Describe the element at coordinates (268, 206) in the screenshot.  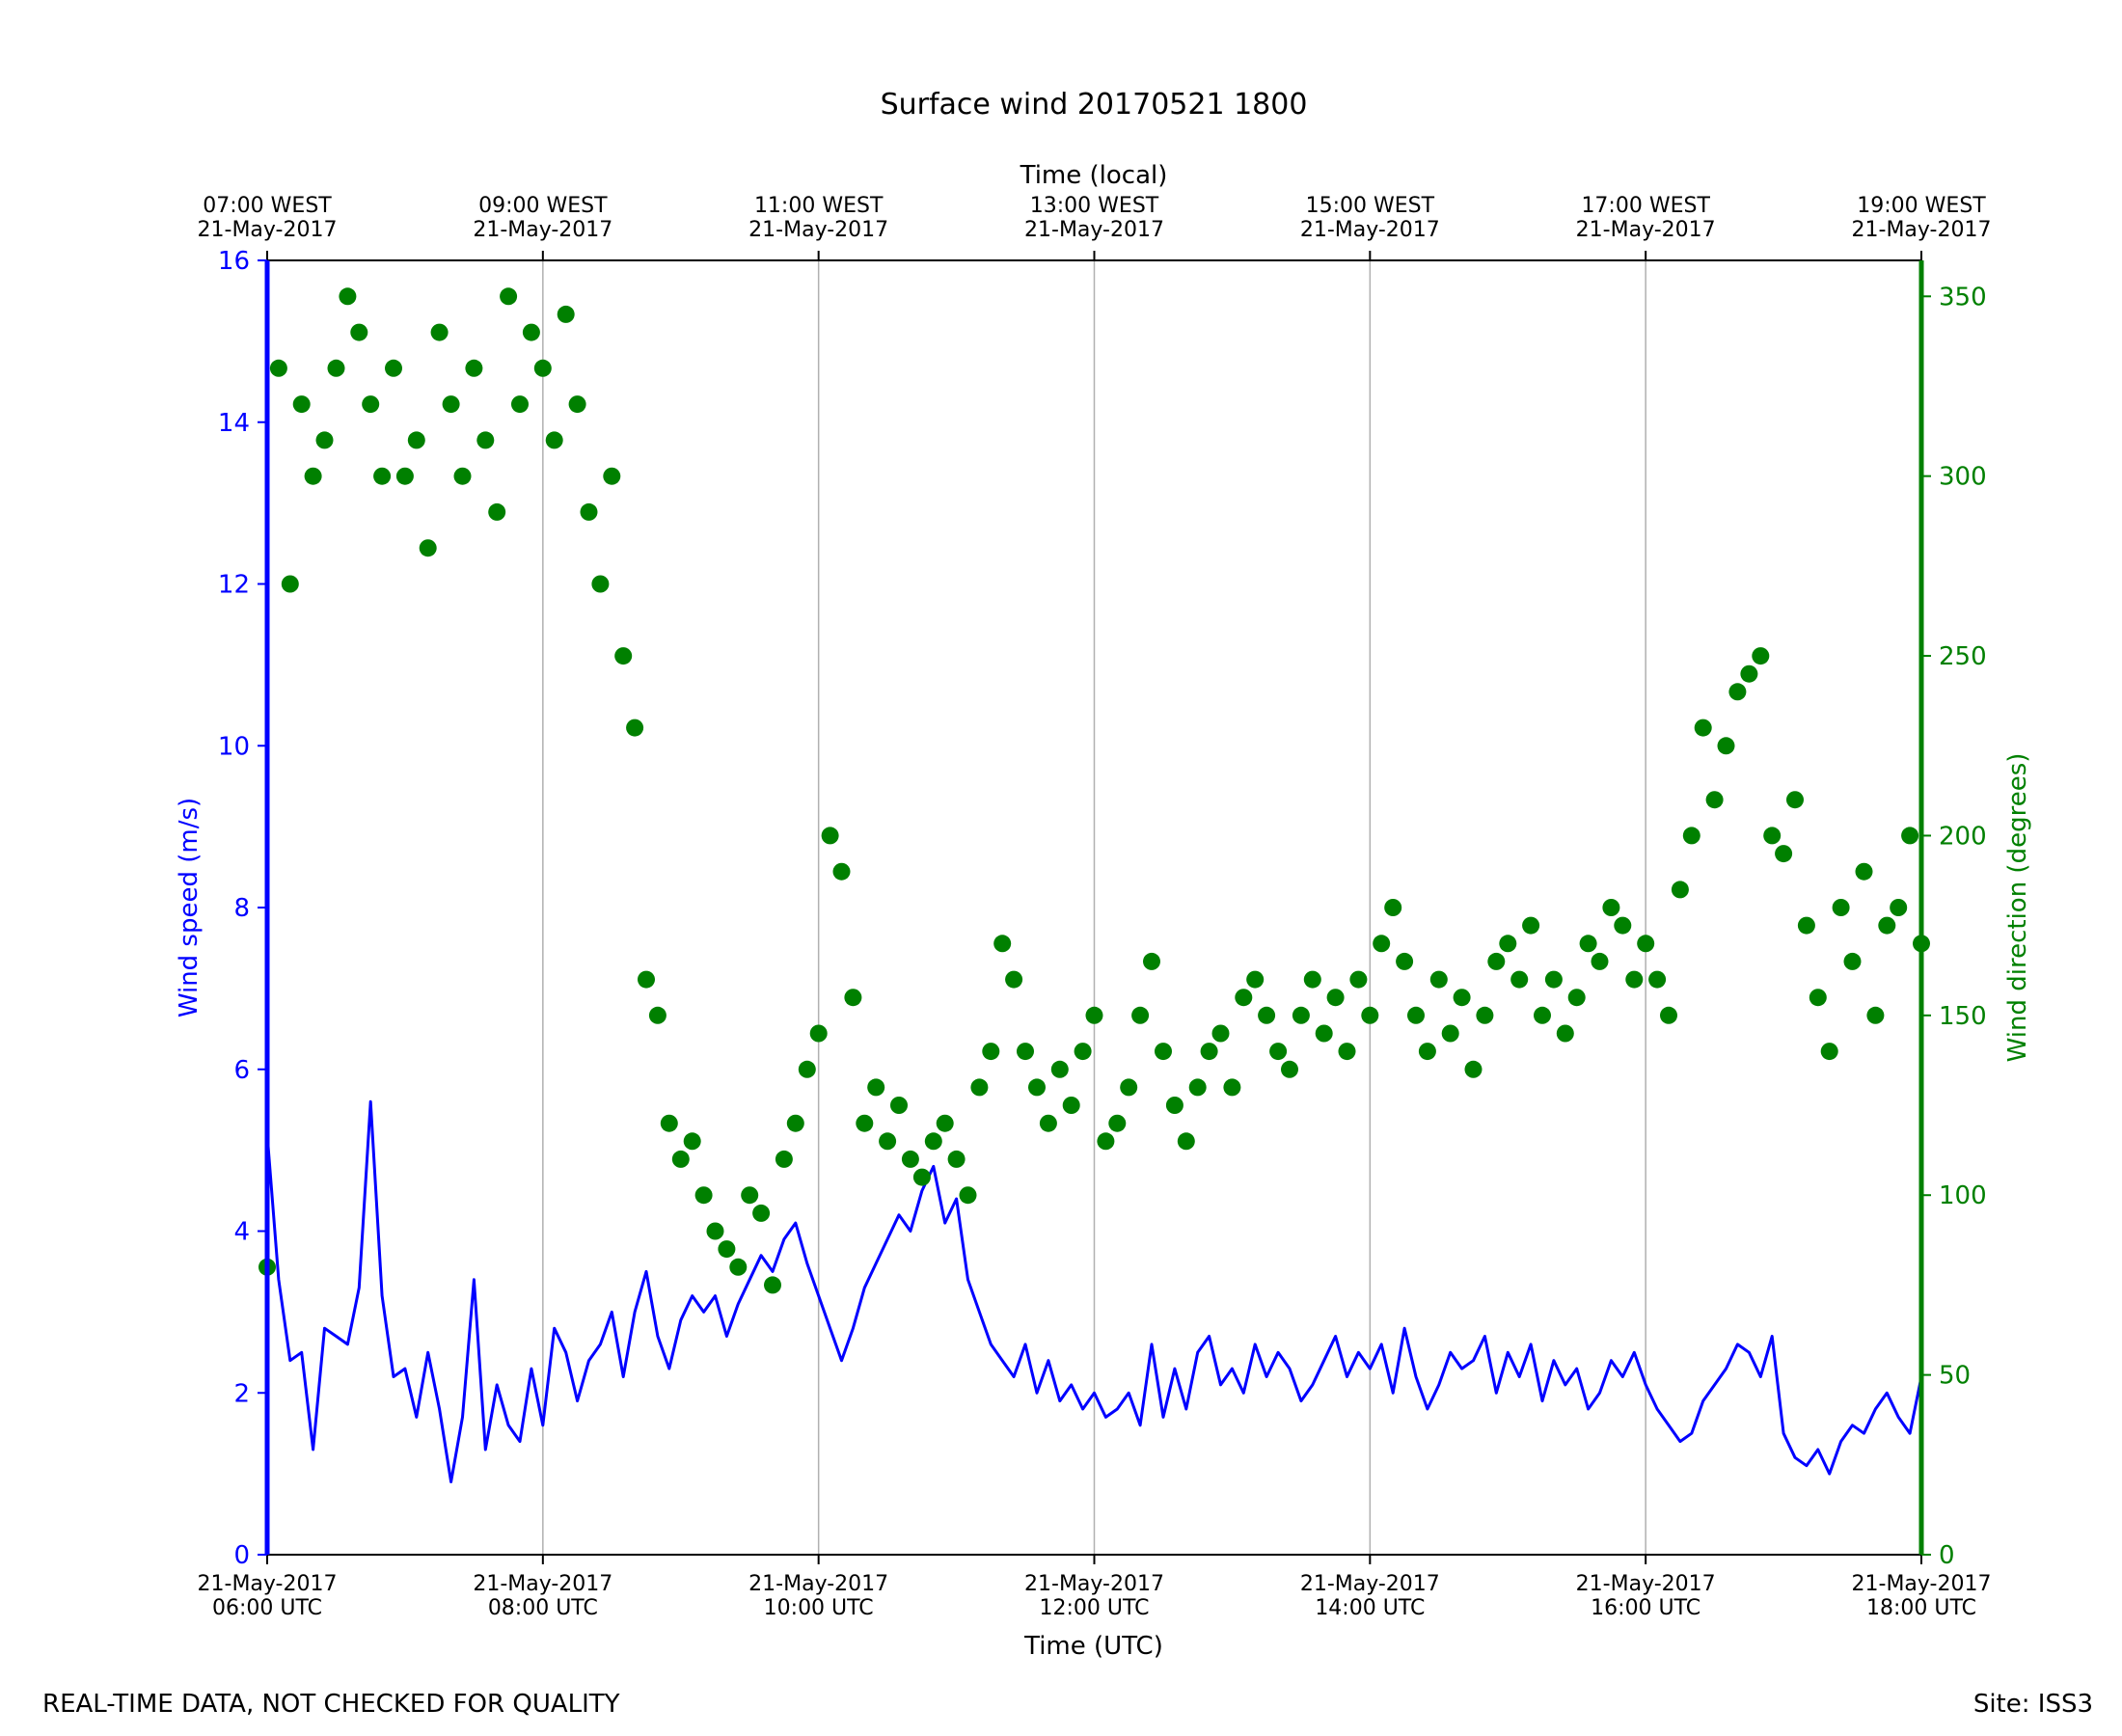
I see `top-tick-label-time: 07:00 WEST` at that location.